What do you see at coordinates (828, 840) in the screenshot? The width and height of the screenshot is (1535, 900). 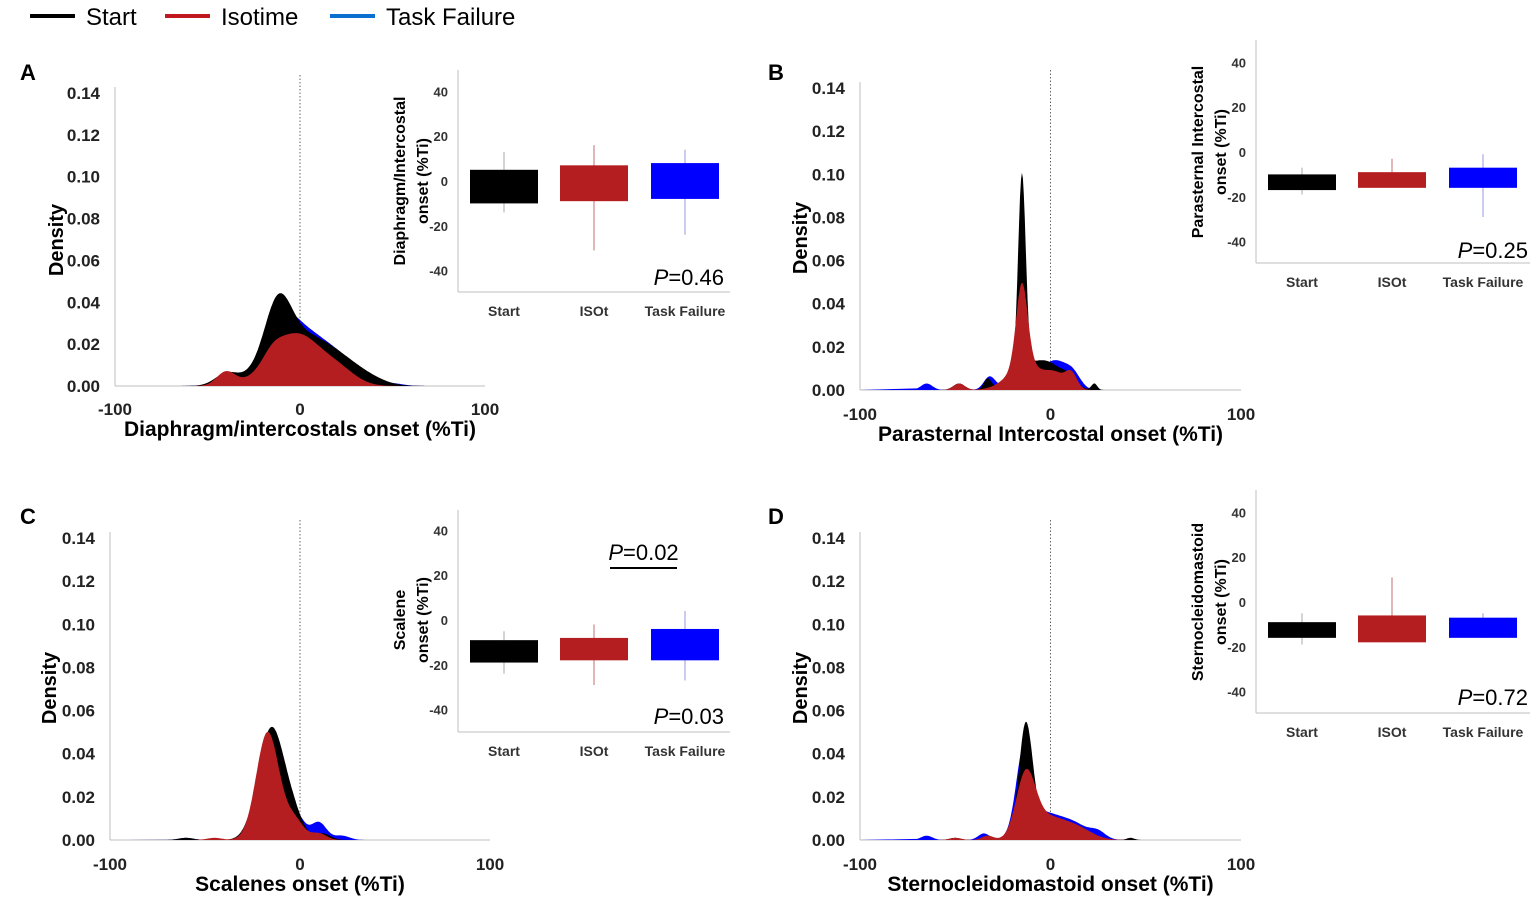 I see `y-tick-label: 0.00` at bounding box center [828, 840].